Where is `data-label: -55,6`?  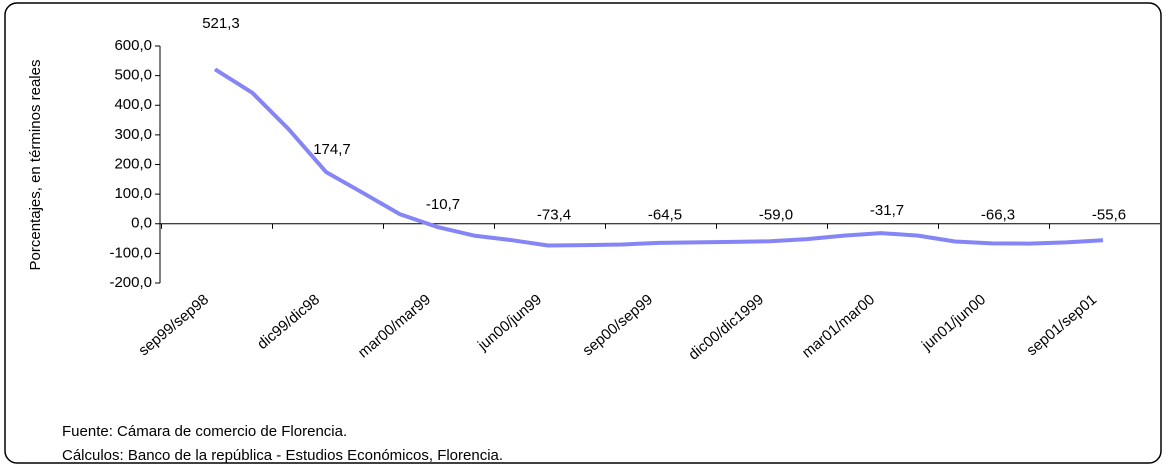
data-label: -55,6 is located at coordinates (1109, 215).